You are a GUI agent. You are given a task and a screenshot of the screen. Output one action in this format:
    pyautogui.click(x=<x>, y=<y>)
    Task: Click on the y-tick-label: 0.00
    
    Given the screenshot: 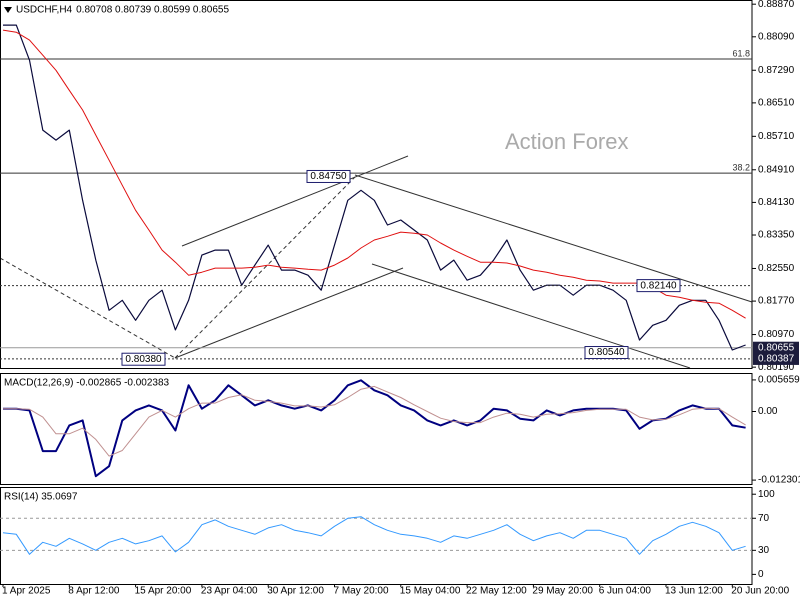 What is the action you would take?
    pyautogui.click(x=768, y=411)
    